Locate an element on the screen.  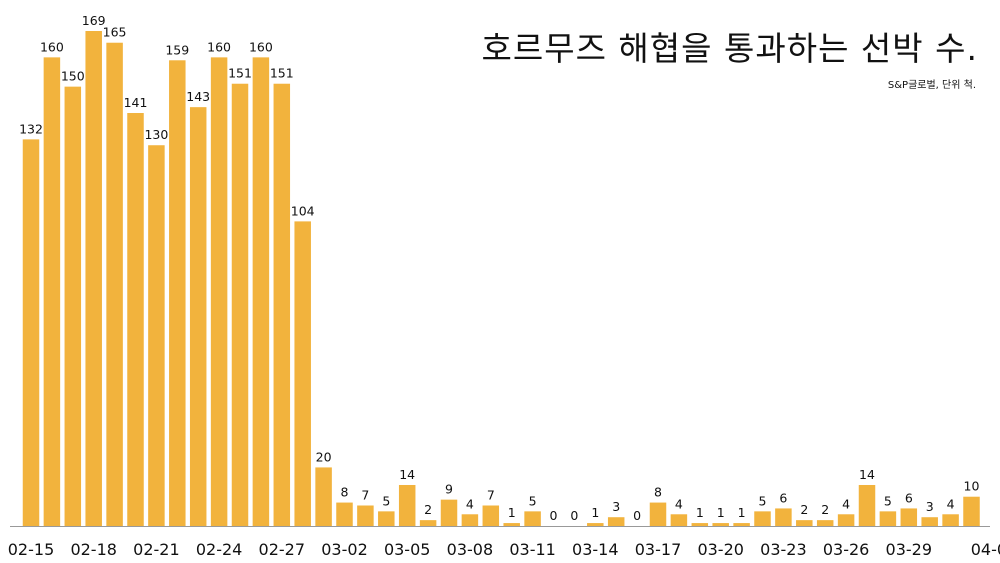
data-label-03-09: 7 is located at coordinates (491, 494).